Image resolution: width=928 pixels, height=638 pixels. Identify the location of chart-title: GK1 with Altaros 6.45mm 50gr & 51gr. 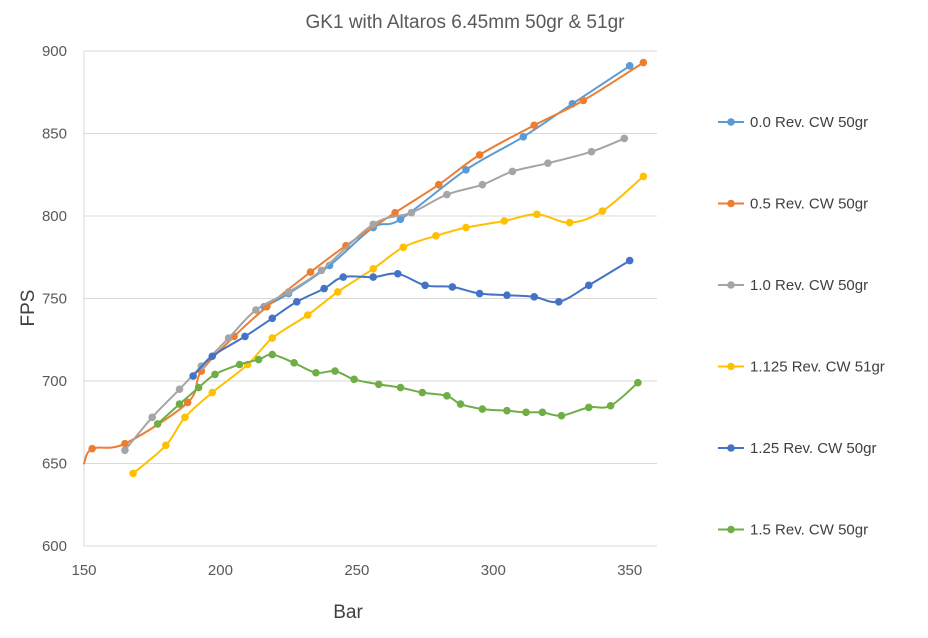
(466, 22).